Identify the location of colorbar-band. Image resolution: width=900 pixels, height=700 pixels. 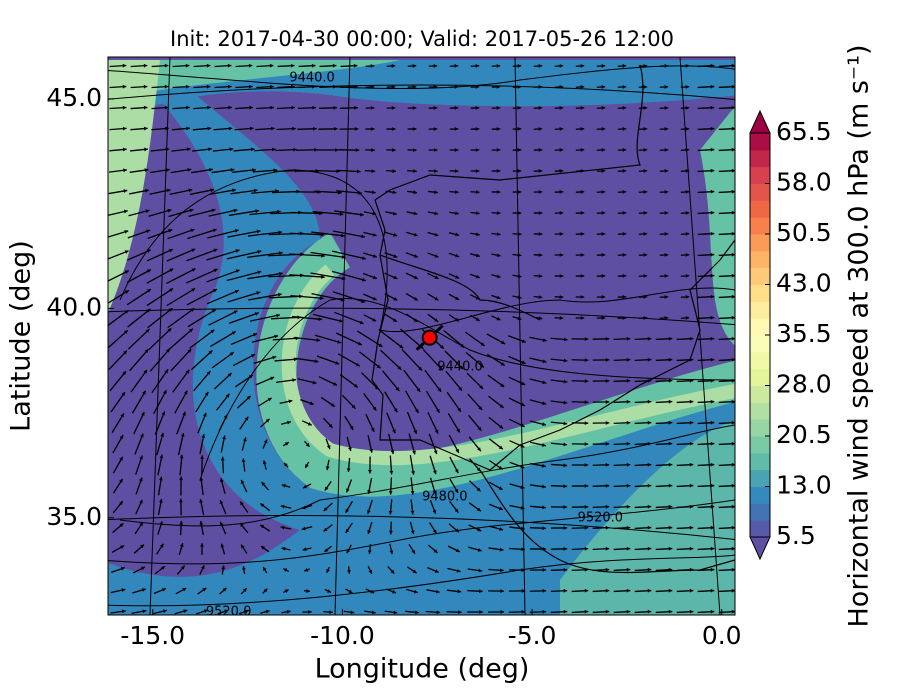
(760, 310).